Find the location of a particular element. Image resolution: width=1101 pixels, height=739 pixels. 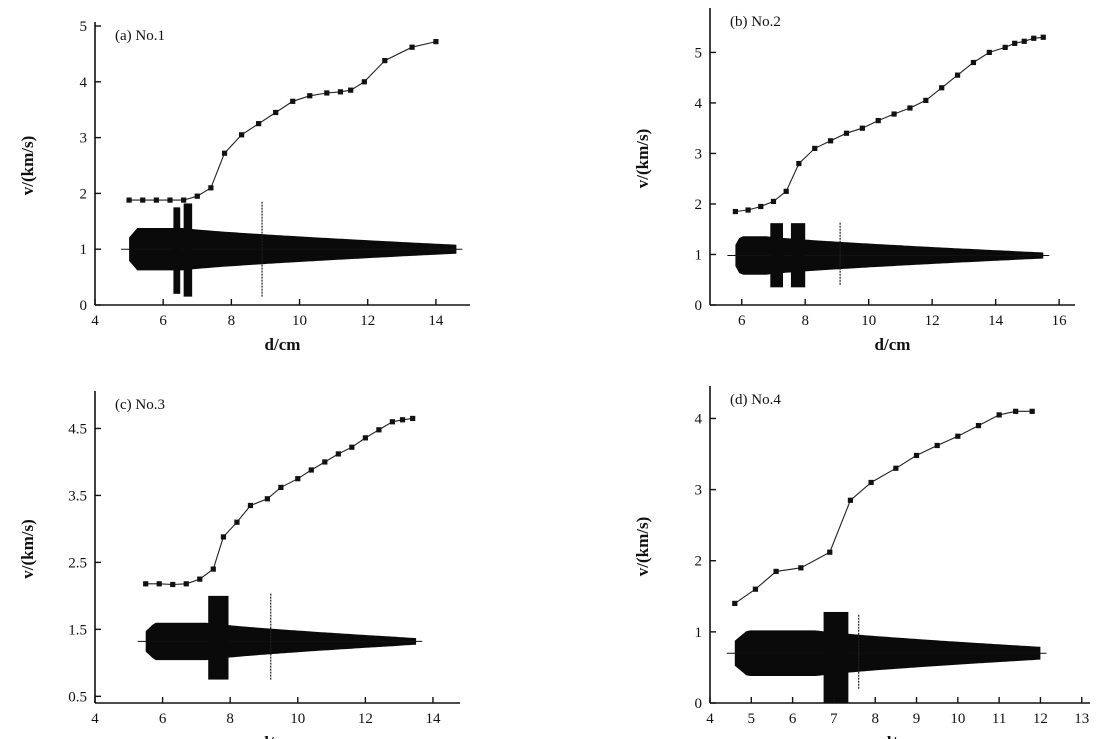

x-tick-label: 13 is located at coordinates (1081, 719).